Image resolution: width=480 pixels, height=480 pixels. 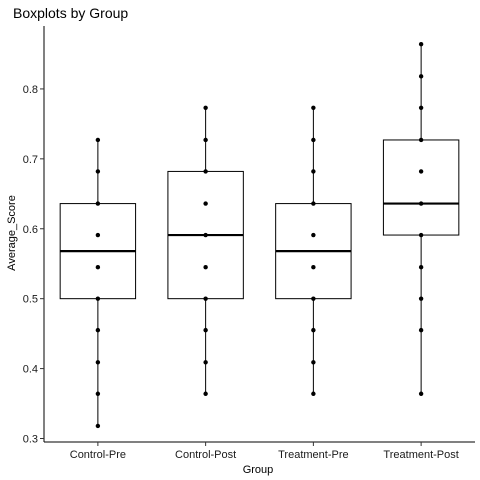 What do you see at coordinates (30, 300) in the screenshot?
I see `y-tick-label: 0.5` at bounding box center [30, 300].